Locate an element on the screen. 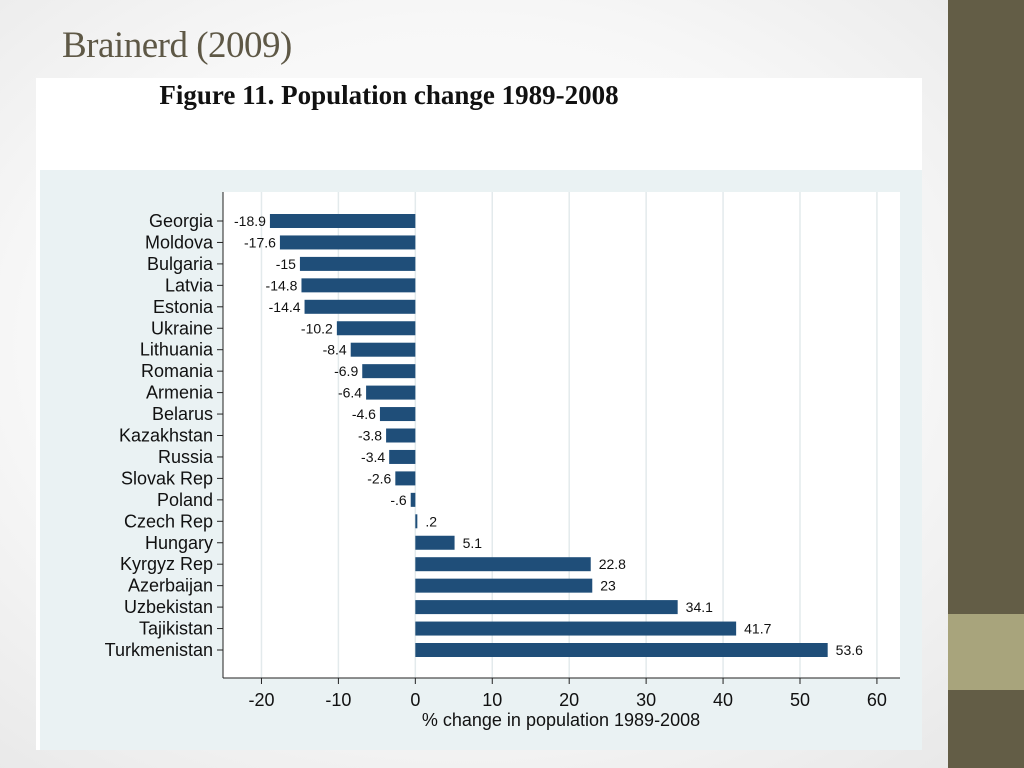  value-label: 23 is located at coordinates (608, 586).